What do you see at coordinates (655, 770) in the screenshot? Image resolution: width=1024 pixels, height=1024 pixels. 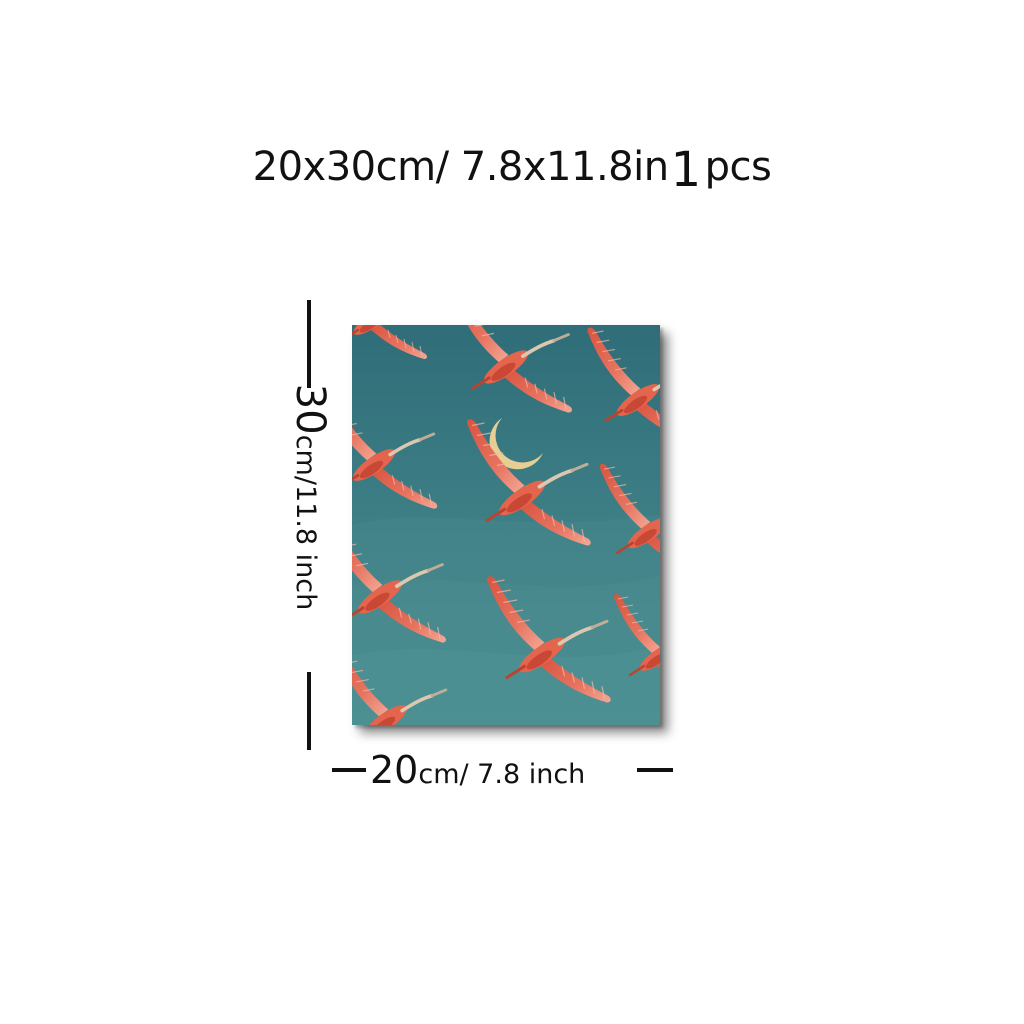 I see `width-dimension-line-right` at bounding box center [655, 770].